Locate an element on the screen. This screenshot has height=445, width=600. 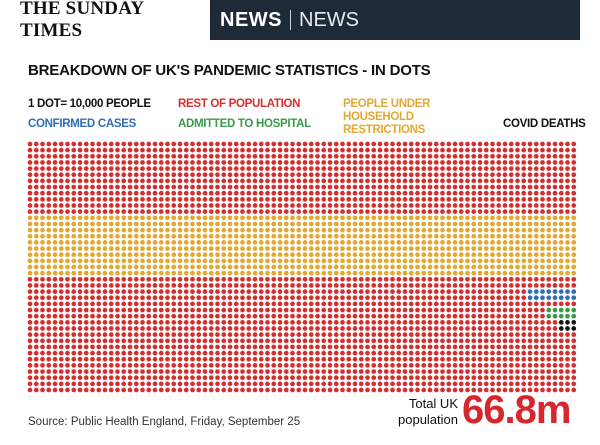
masthead-logo: THE SUNDAY TIMES is located at coordinates (82, 20).